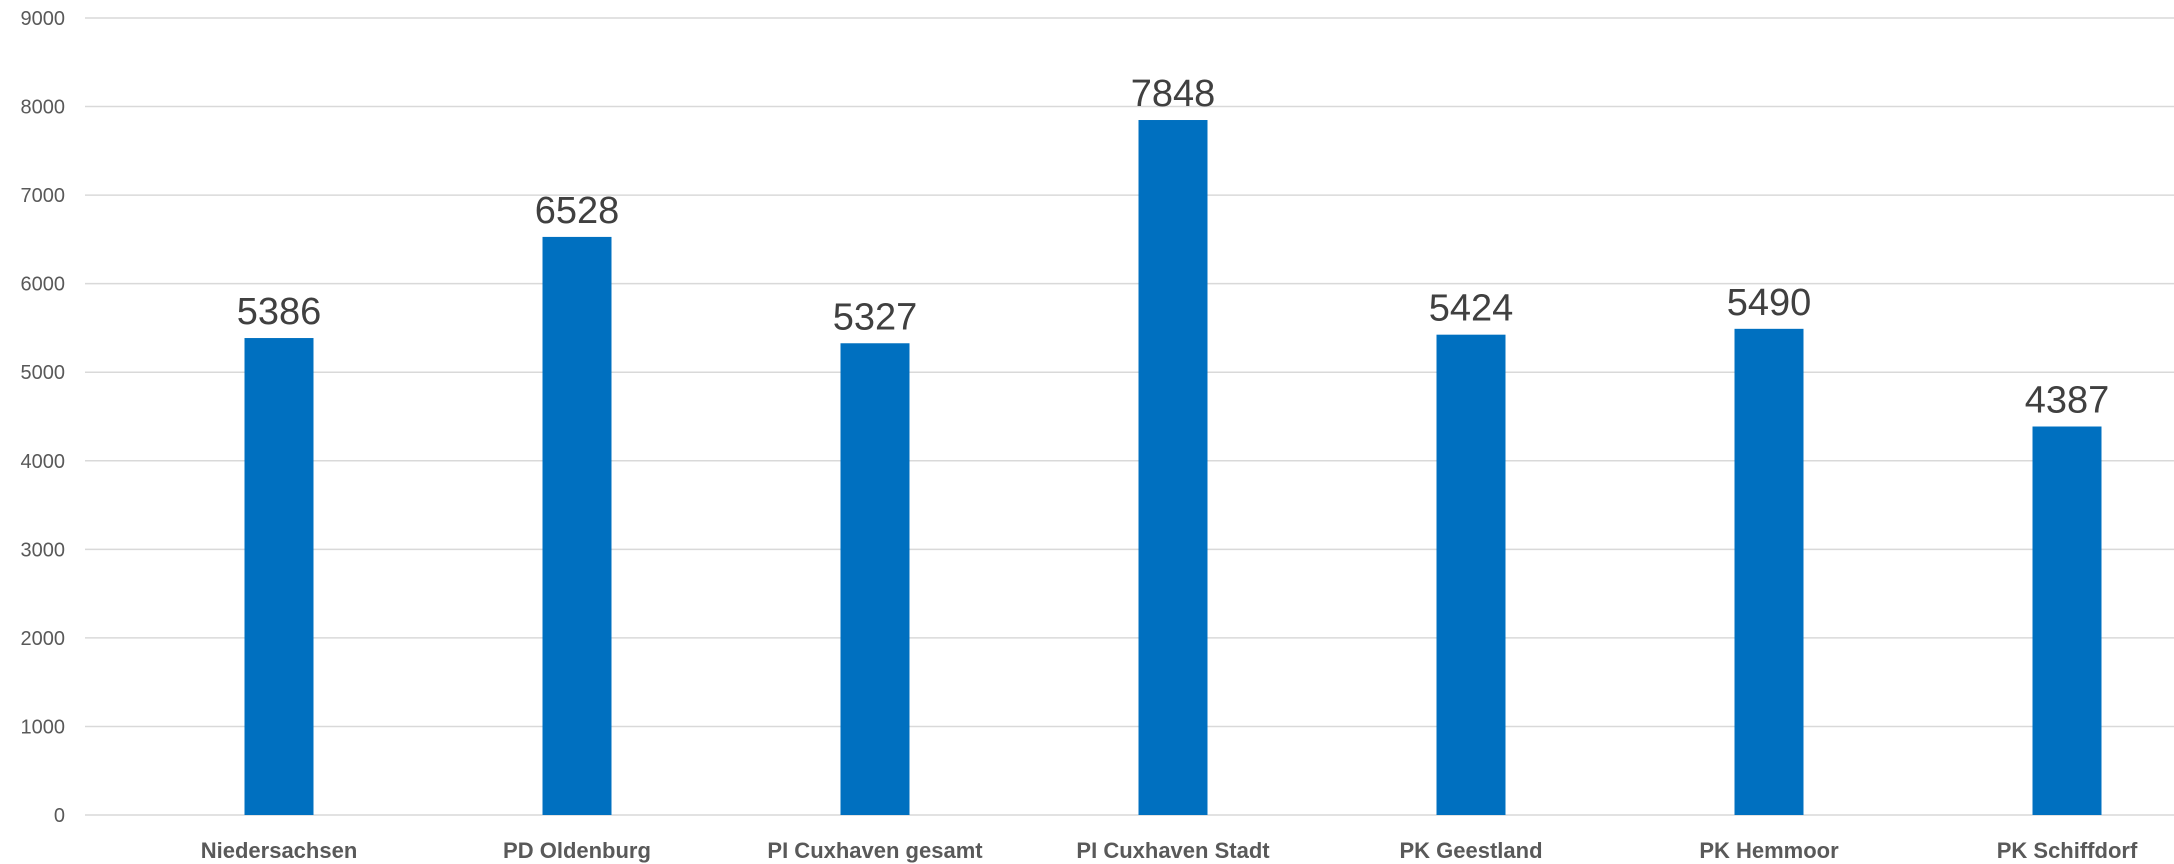 This screenshot has width=2174, height=864. I want to click on x-tick-label: PD Oldenburg, so click(577, 850).